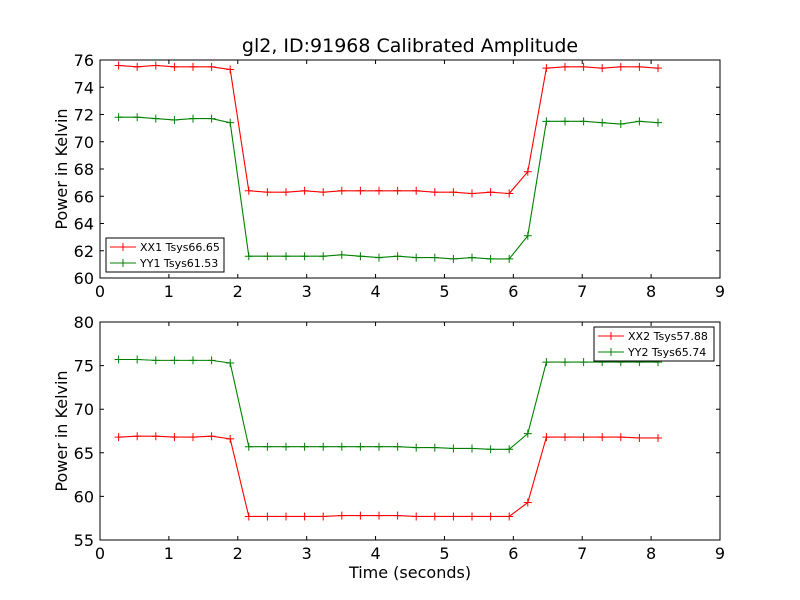 The width and height of the screenshot is (800, 600). I want to click on legend: XX1 Tsys66.65 YY1 Tsys61.53, so click(165, 255).